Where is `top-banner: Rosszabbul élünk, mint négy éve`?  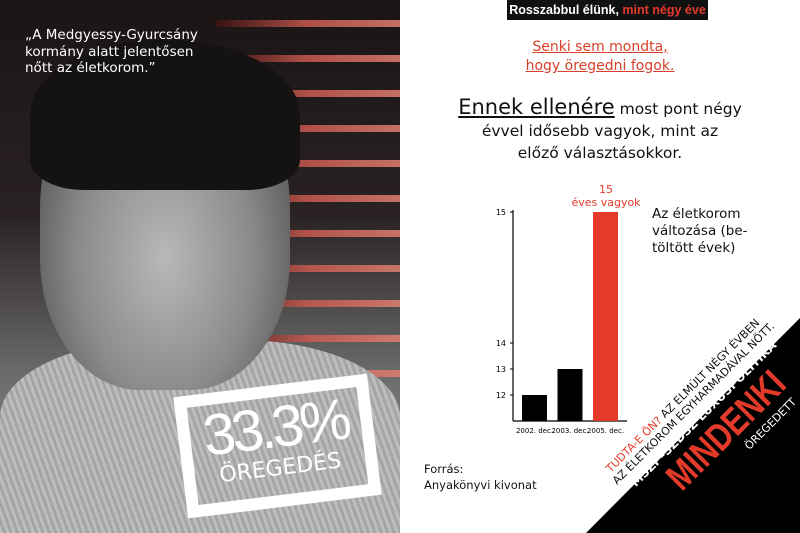
top-banner: Rosszabbul élünk, mint négy éve is located at coordinates (607, 10).